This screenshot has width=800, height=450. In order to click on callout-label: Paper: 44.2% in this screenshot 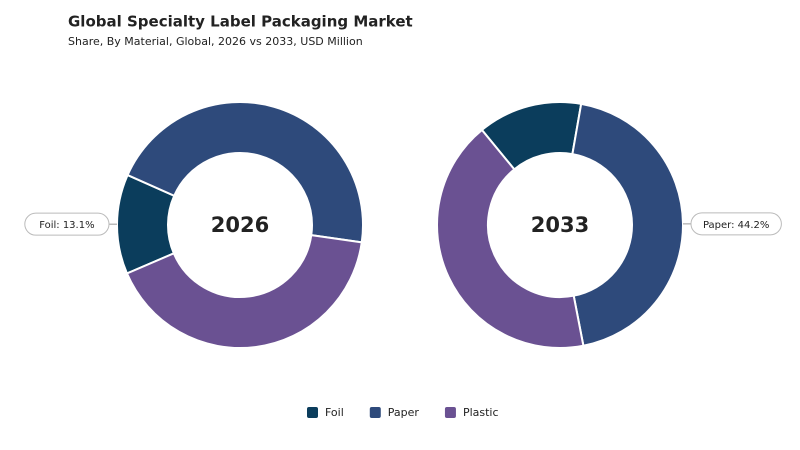, I will do `click(736, 225)`.